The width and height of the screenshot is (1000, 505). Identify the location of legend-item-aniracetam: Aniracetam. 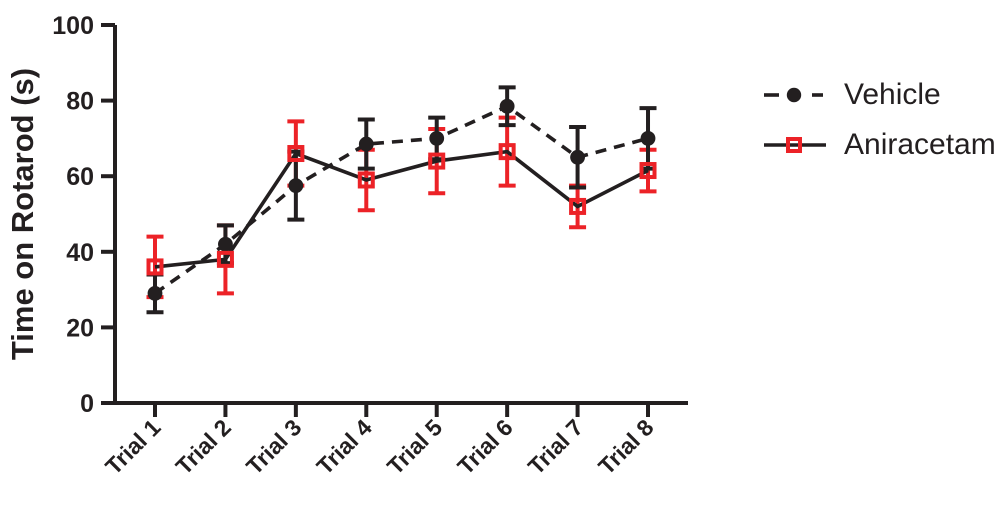
(879, 145).